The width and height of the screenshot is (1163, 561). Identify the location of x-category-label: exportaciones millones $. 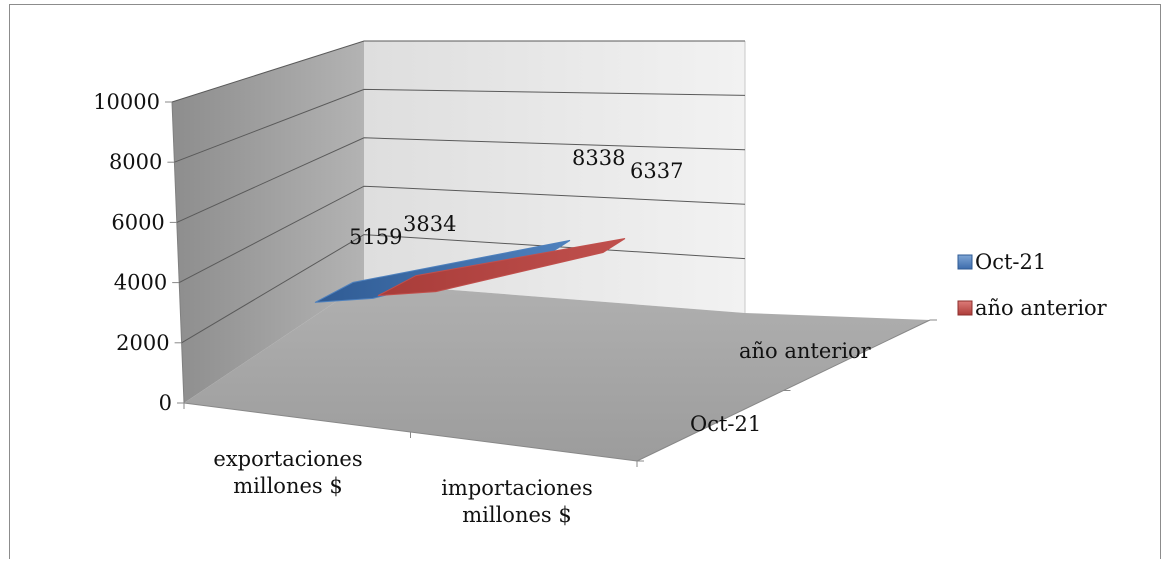
(287, 472).